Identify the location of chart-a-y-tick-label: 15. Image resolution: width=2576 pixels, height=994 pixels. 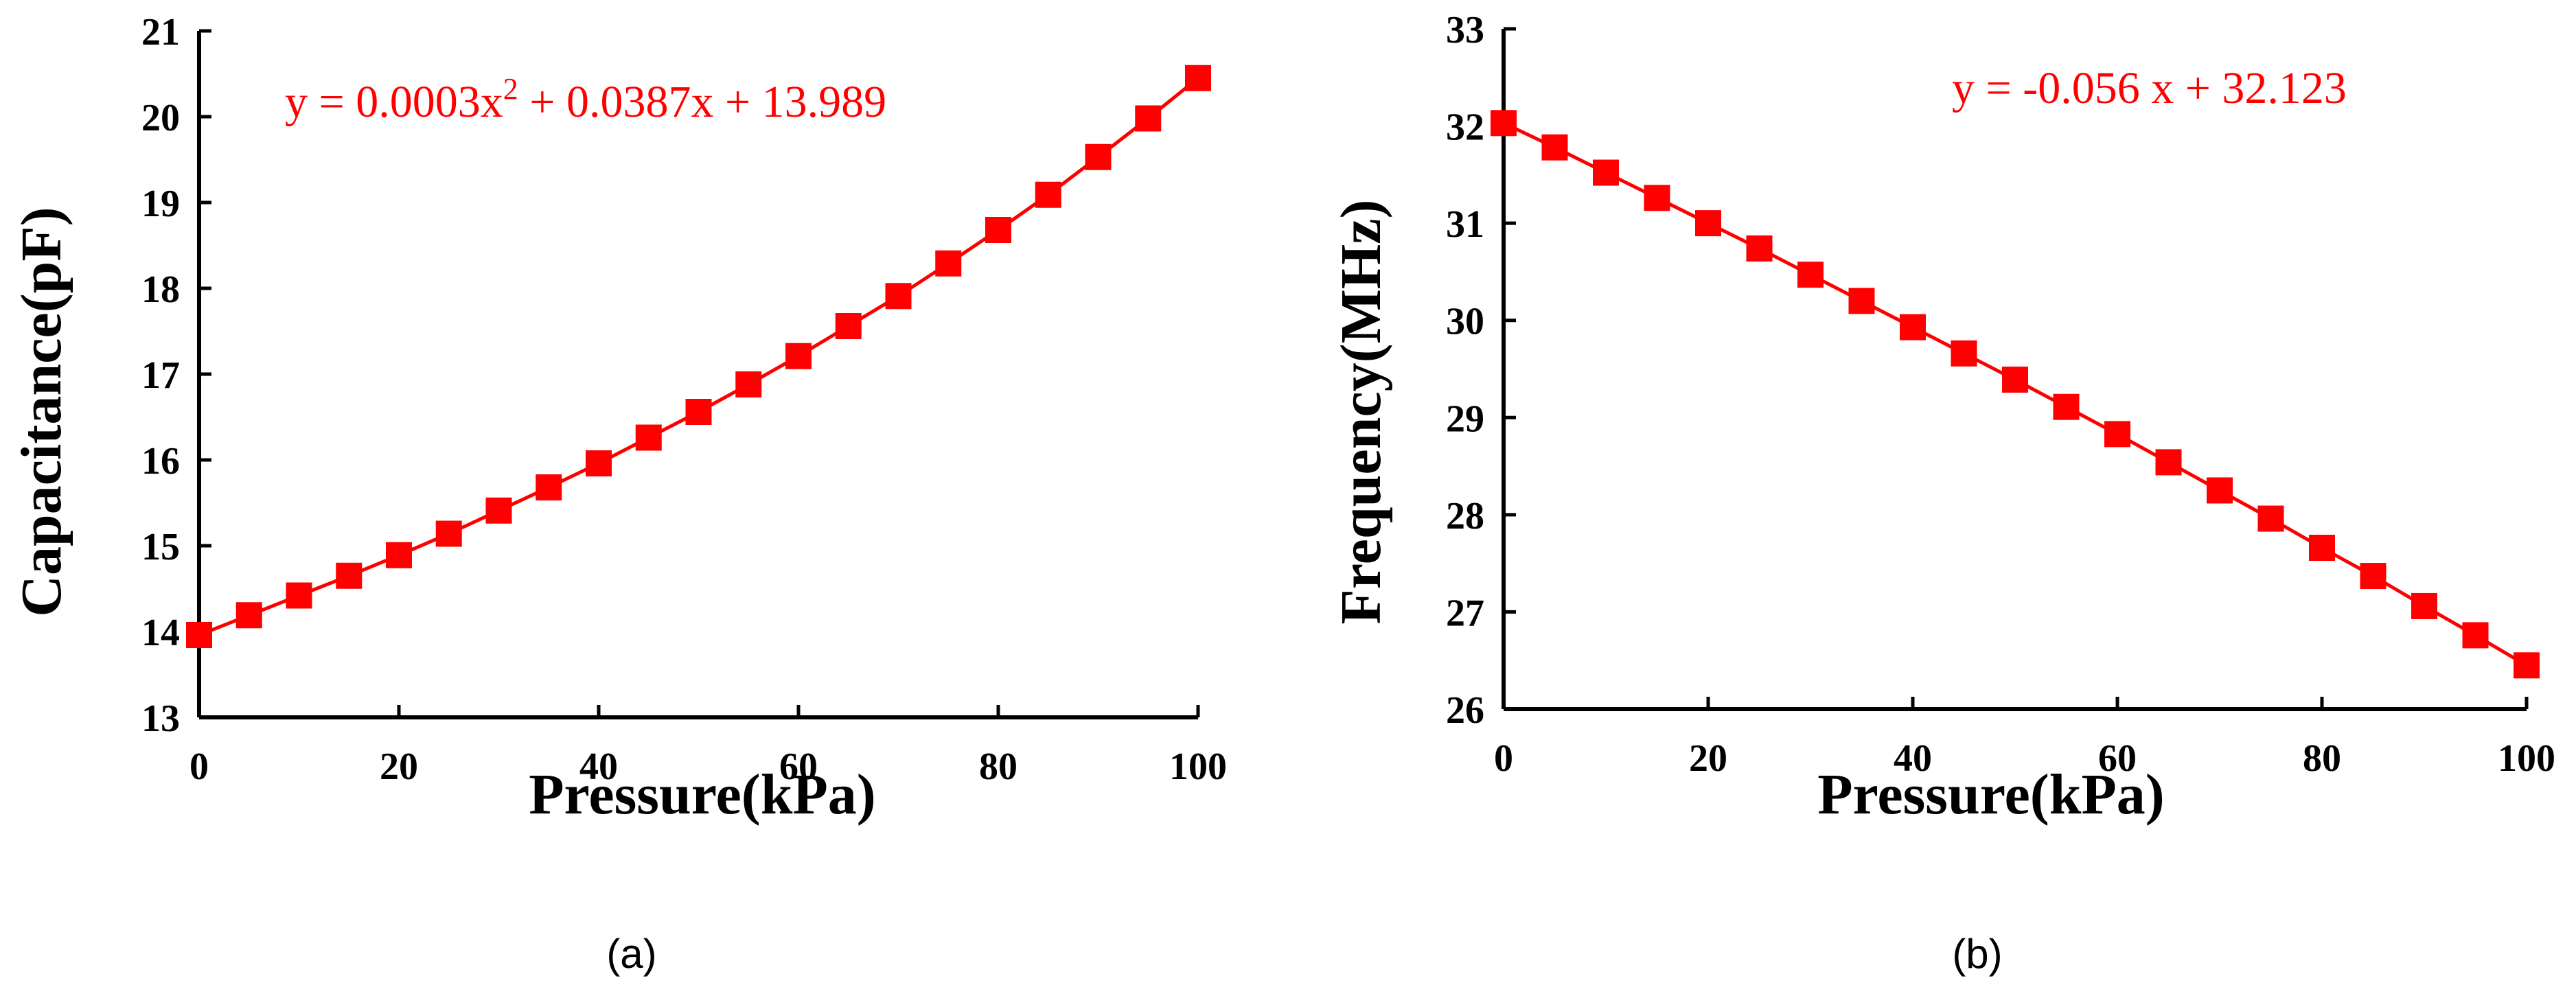
(160, 547).